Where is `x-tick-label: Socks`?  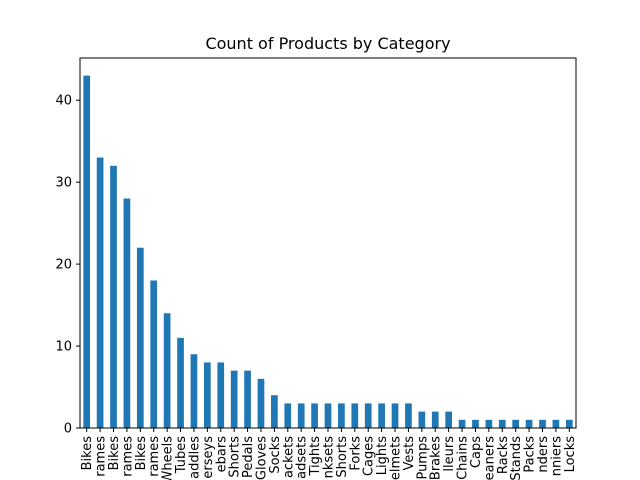 x-tick-label: Socks is located at coordinates (275, 455).